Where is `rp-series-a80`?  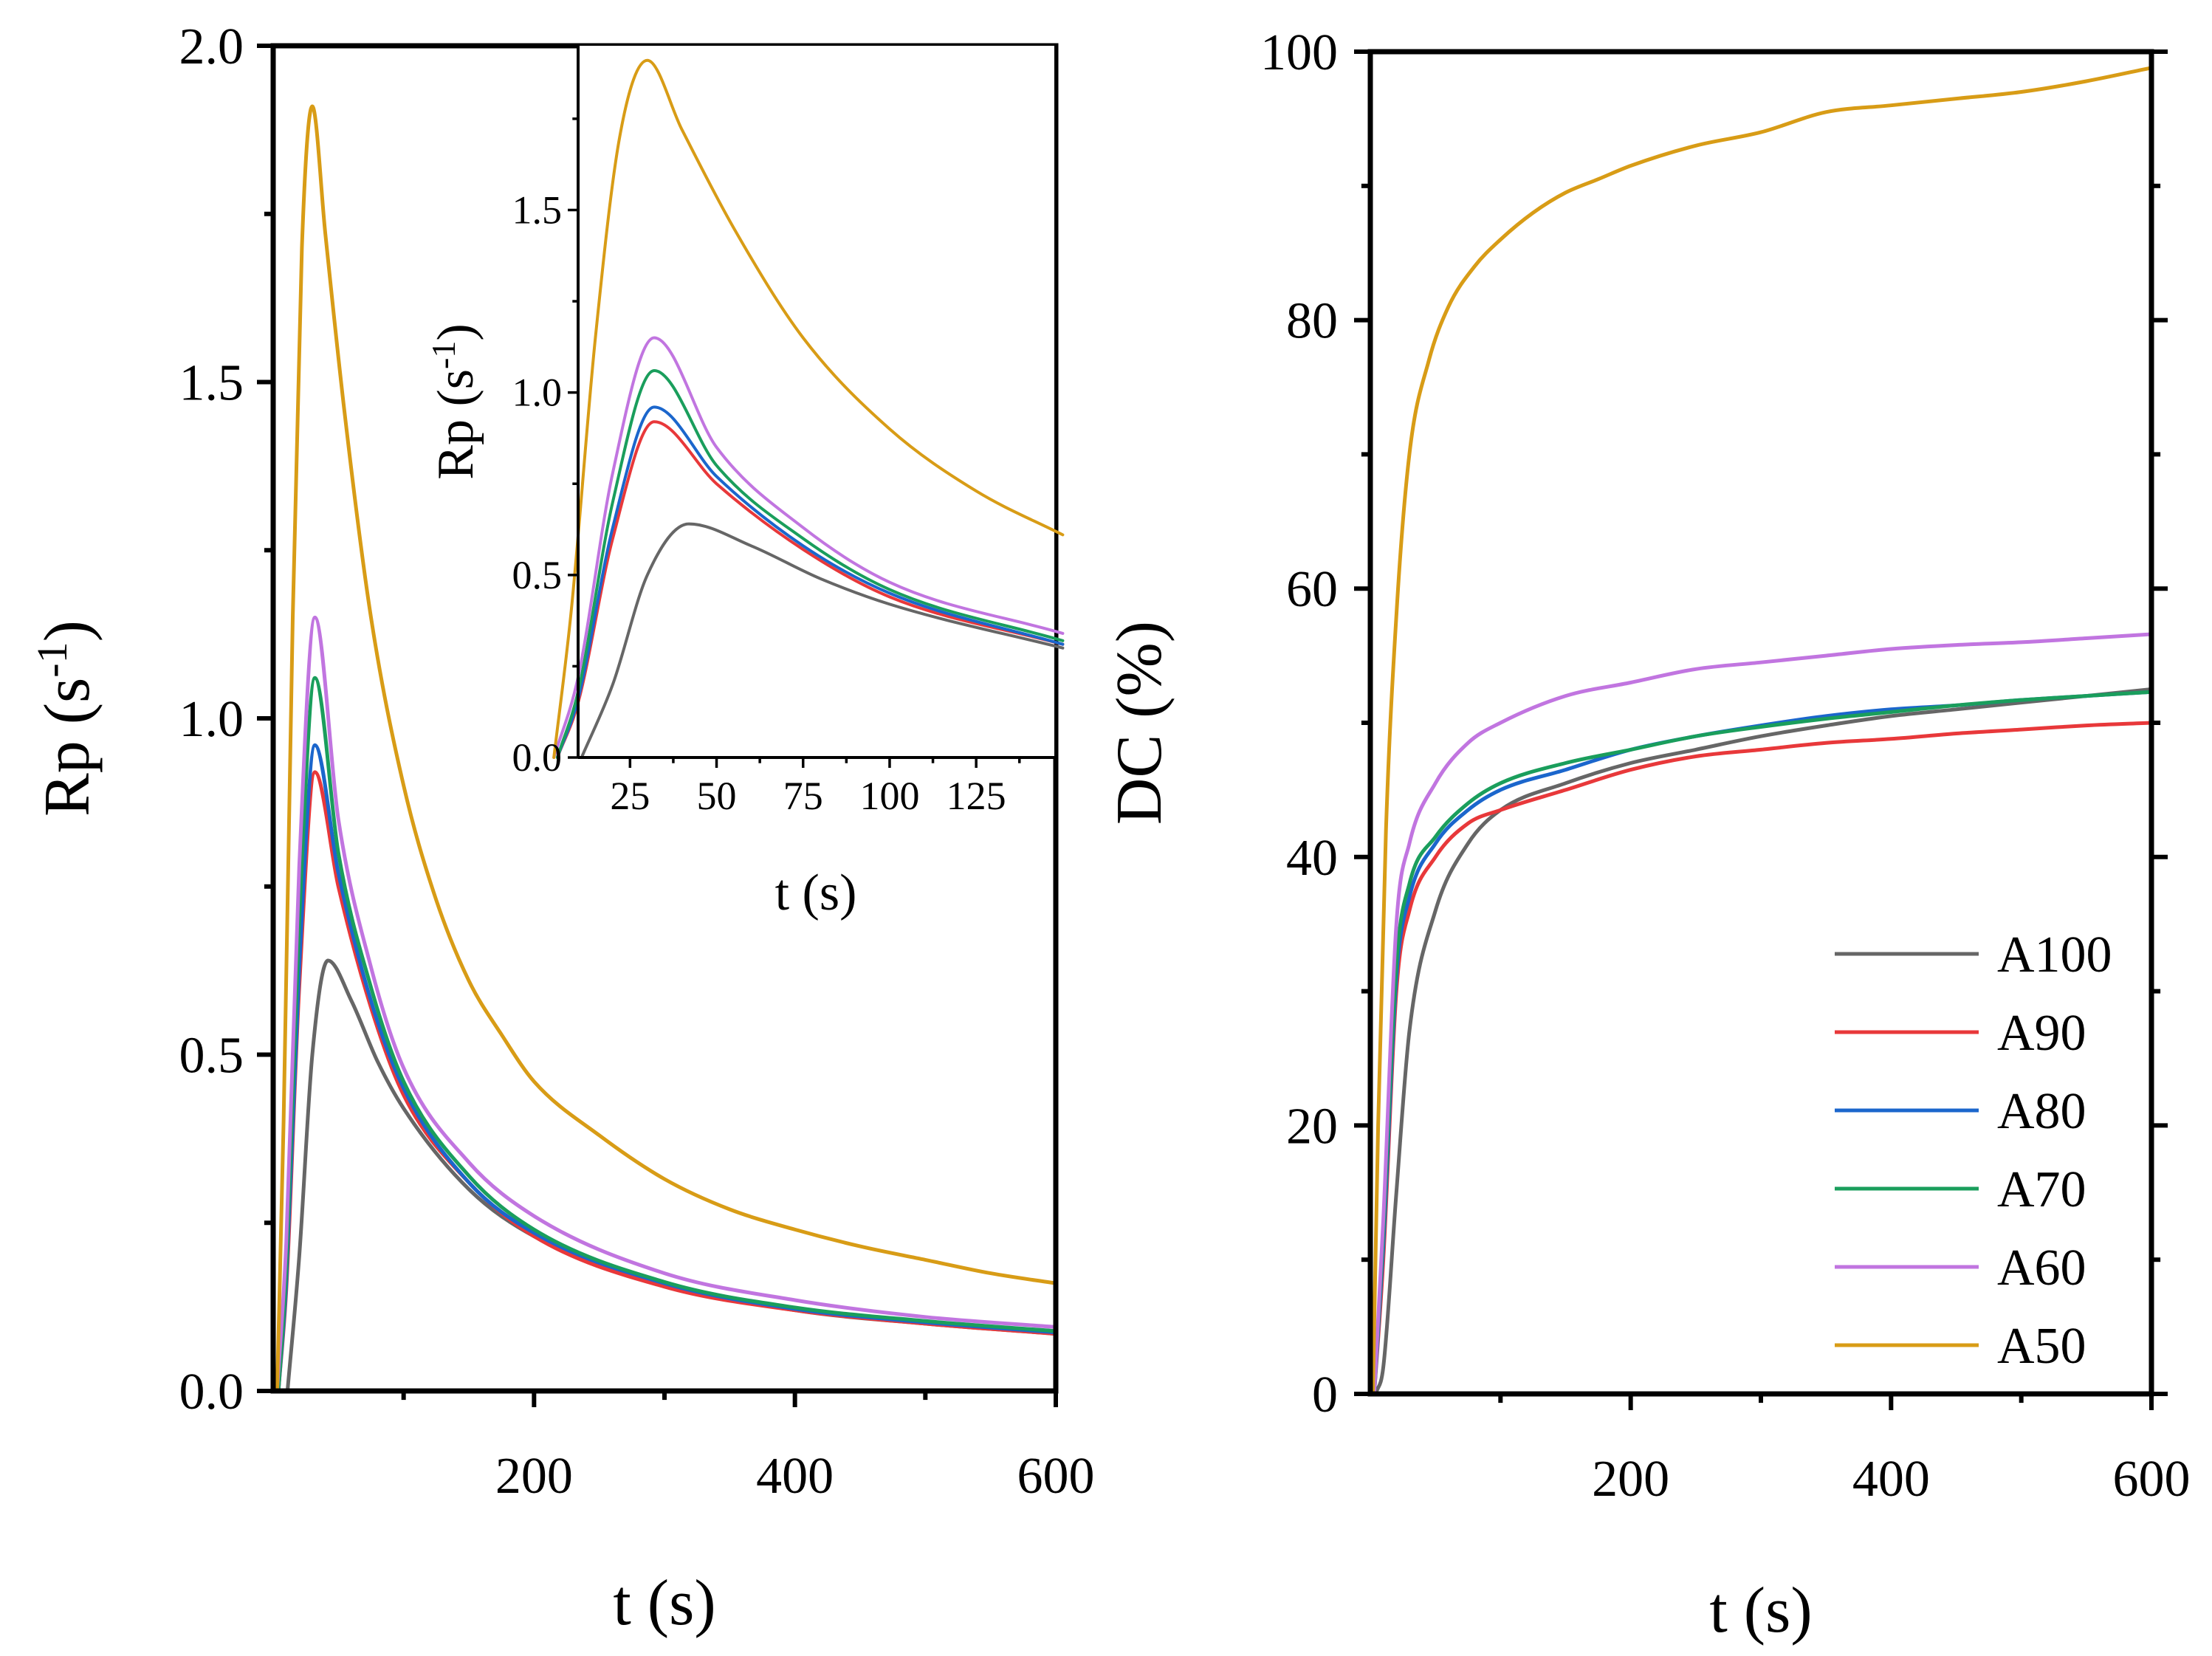
rp-series-a80 is located at coordinates (667, 1068).